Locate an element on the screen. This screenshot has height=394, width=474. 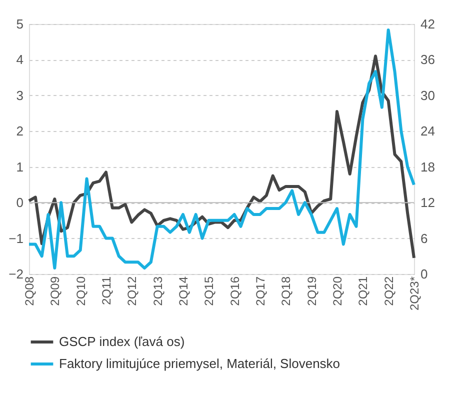
y2-tick-label: 0 is located at coordinates (424, 274).